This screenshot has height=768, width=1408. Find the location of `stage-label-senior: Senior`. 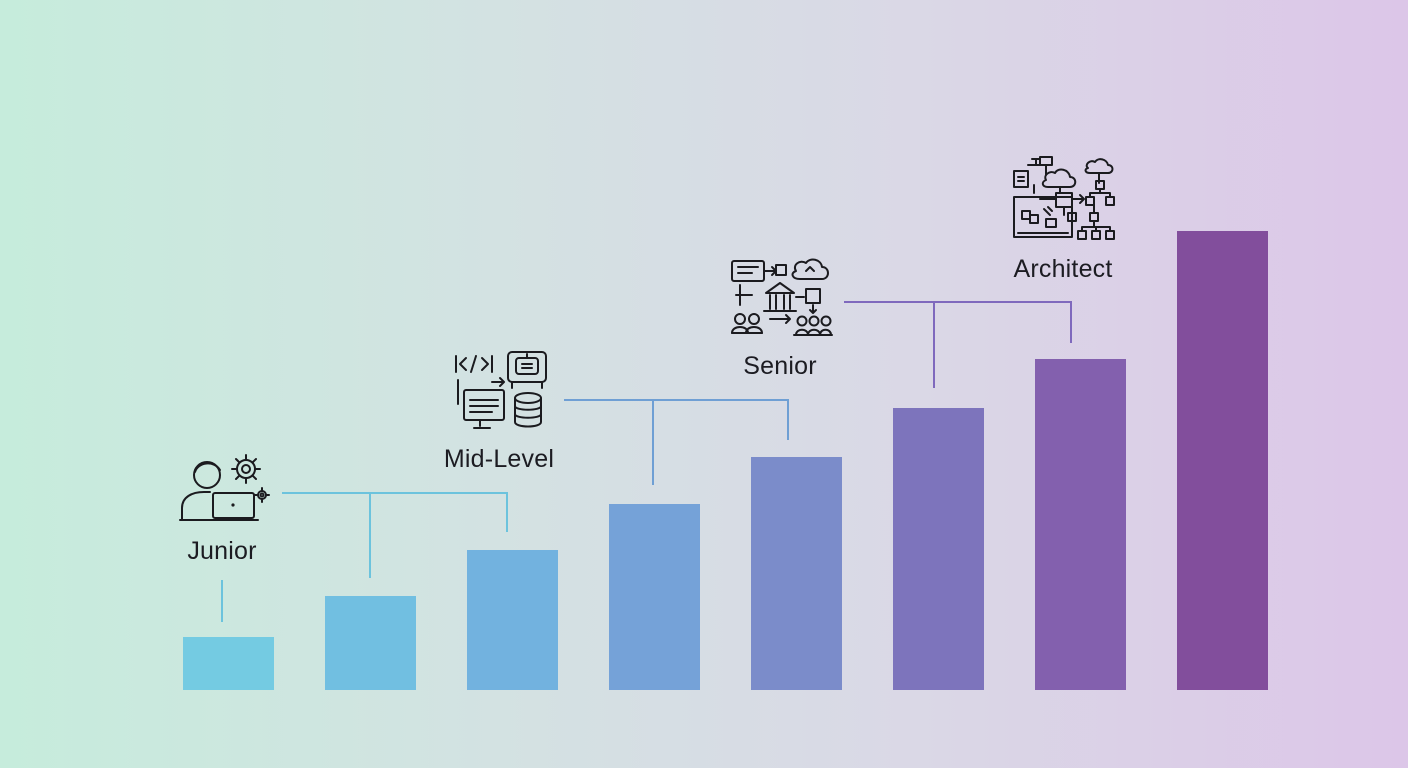

stage-label-senior: Senior is located at coordinates (780, 366).